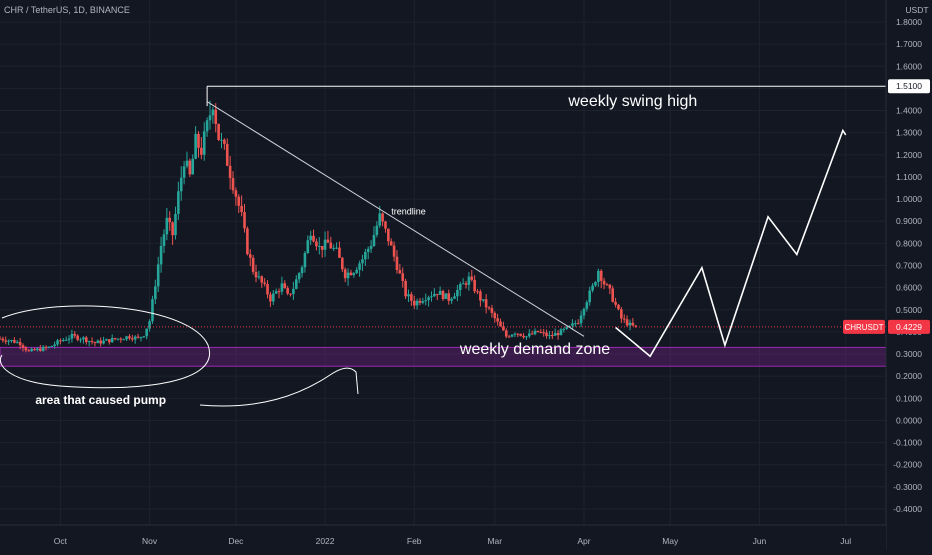 The width and height of the screenshot is (932, 555). What do you see at coordinates (909, 66) in the screenshot?
I see `y-tick-label: 1.6000` at bounding box center [909, 66].